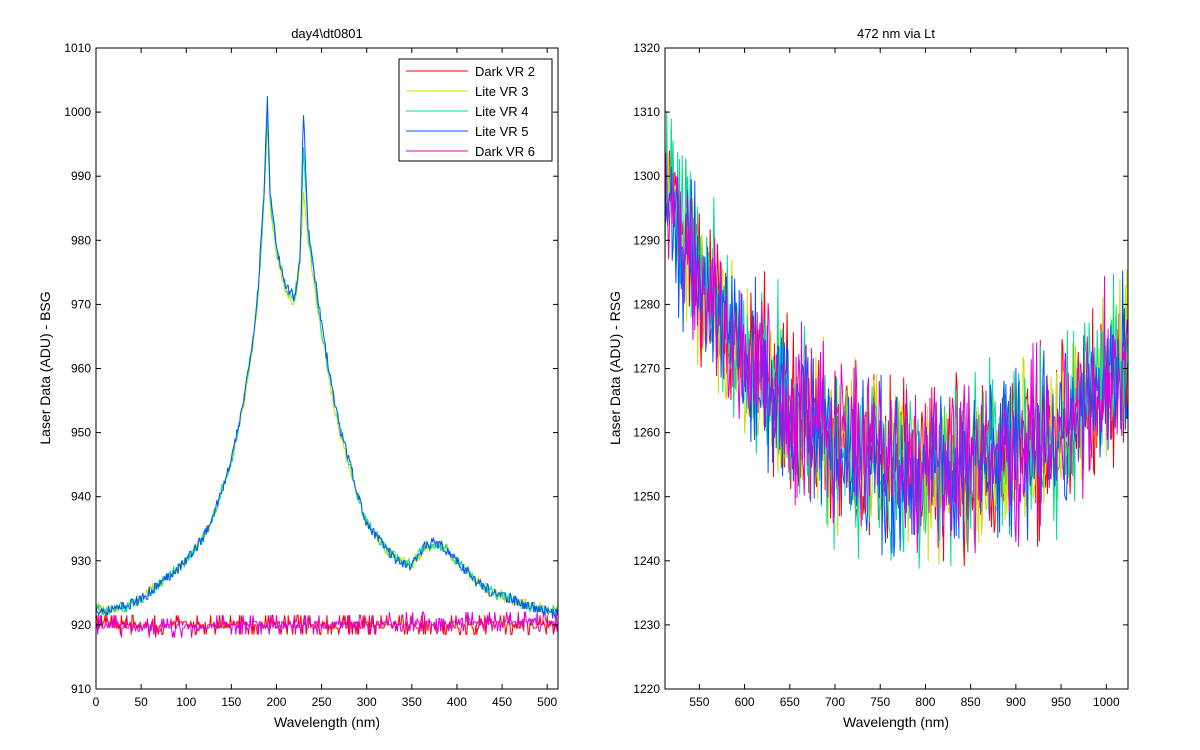  I want to click on legend-label-2: Lite VR 3, so click(501, 91).